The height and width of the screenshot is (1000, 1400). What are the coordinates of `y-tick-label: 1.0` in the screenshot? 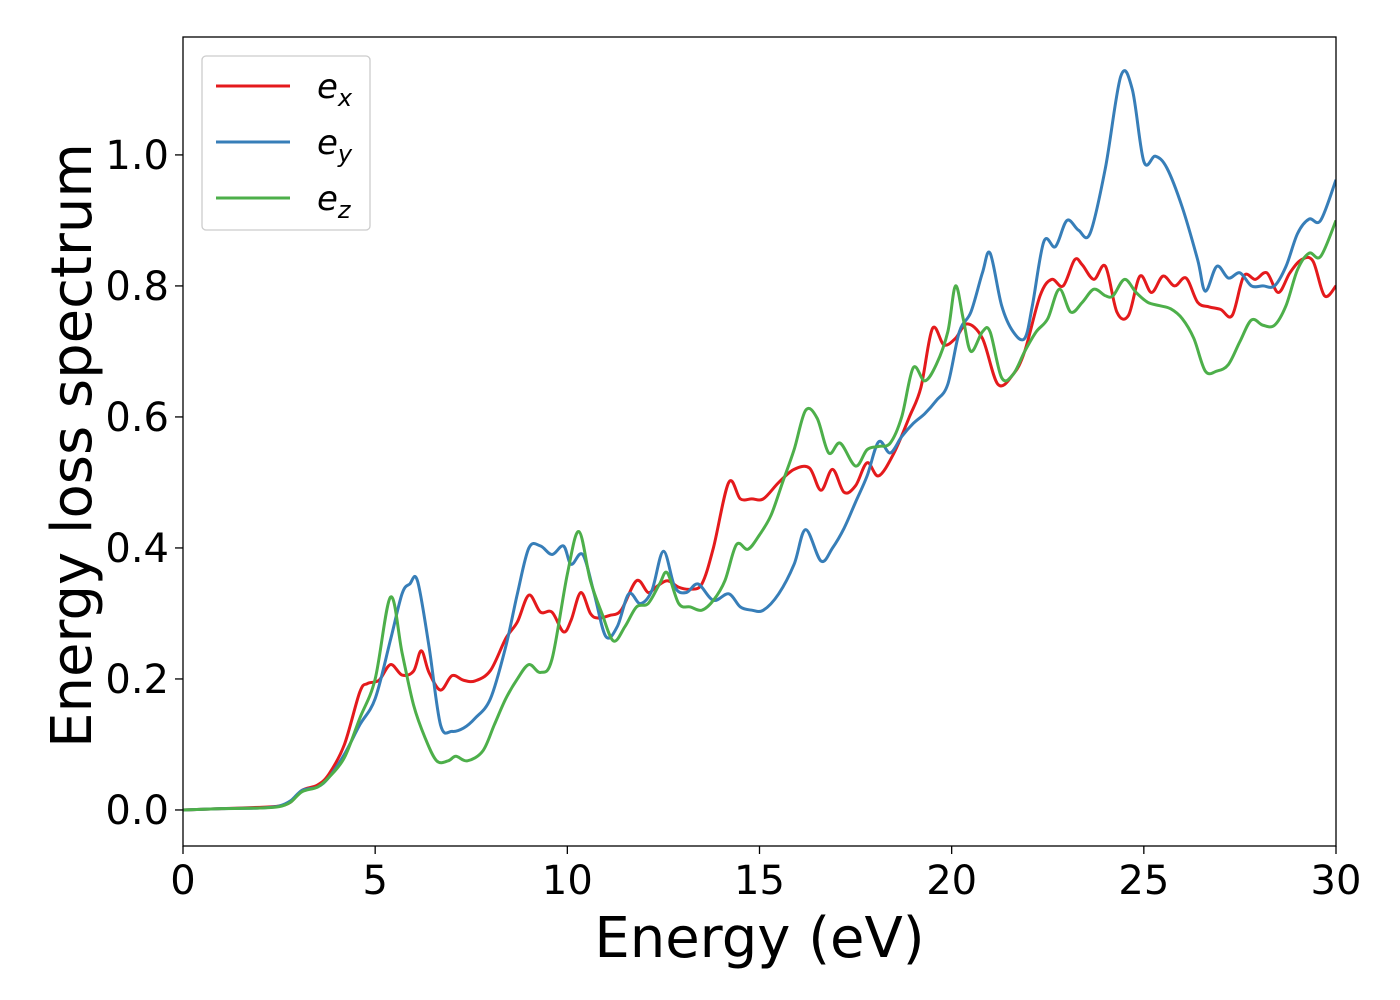 It's located at (137, 156).